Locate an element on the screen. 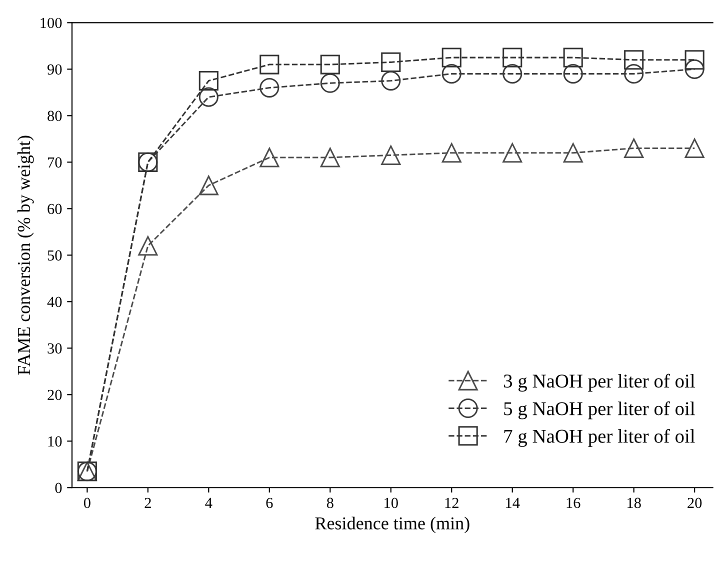 This screenshot has width=720, height=567. legend-label: 7 g NaOH per liter of oil is located at coordinates (599, 437).